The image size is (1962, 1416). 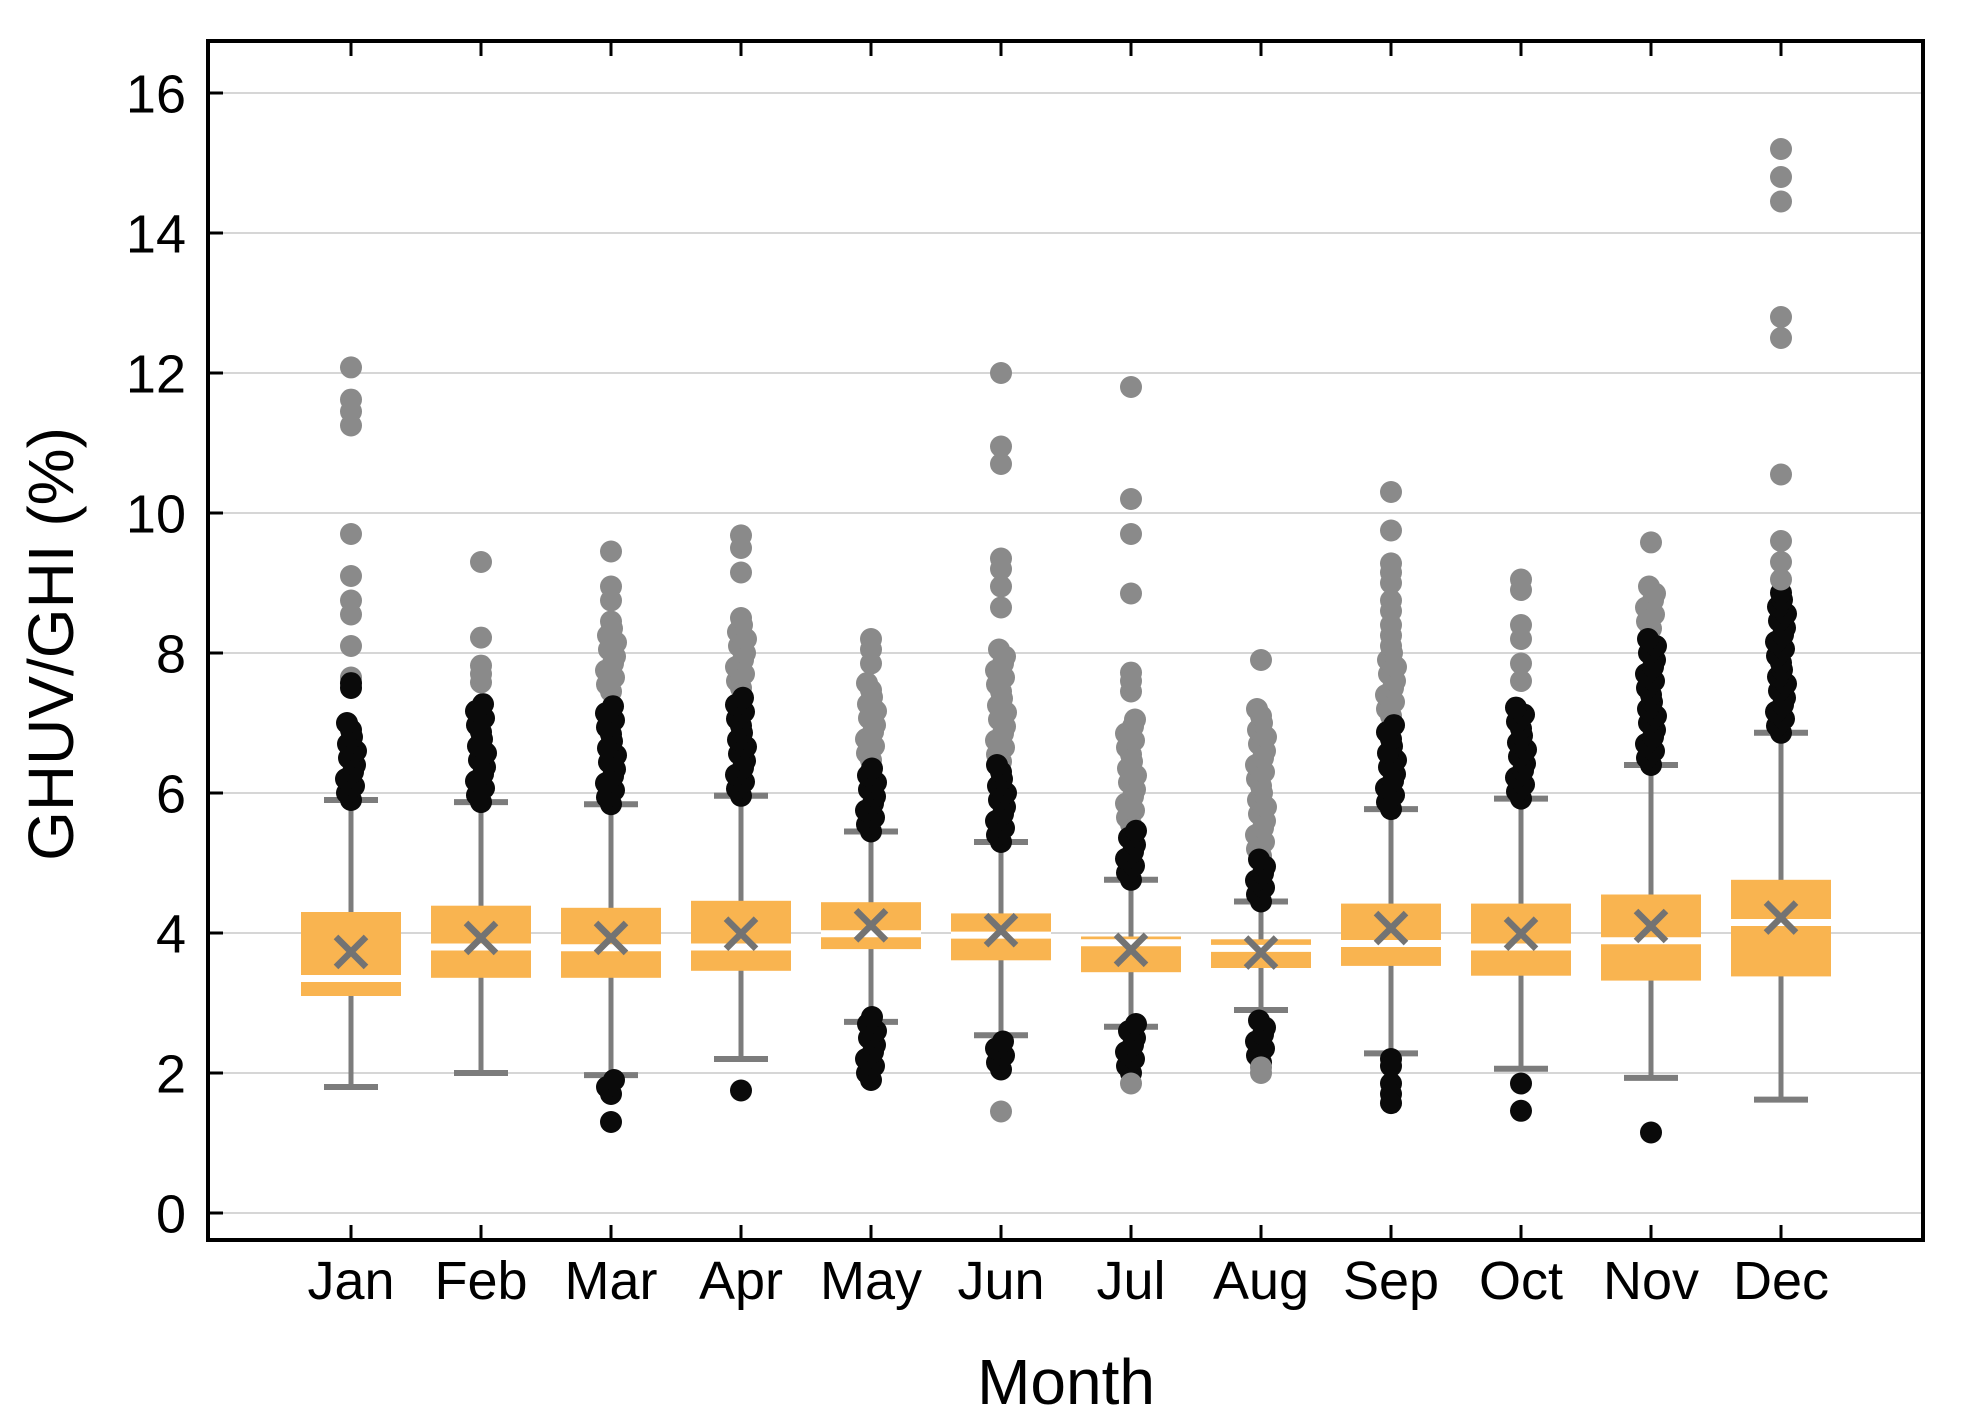 I want to click on x-tick-label: Mar, so click(x=611, y=1281).